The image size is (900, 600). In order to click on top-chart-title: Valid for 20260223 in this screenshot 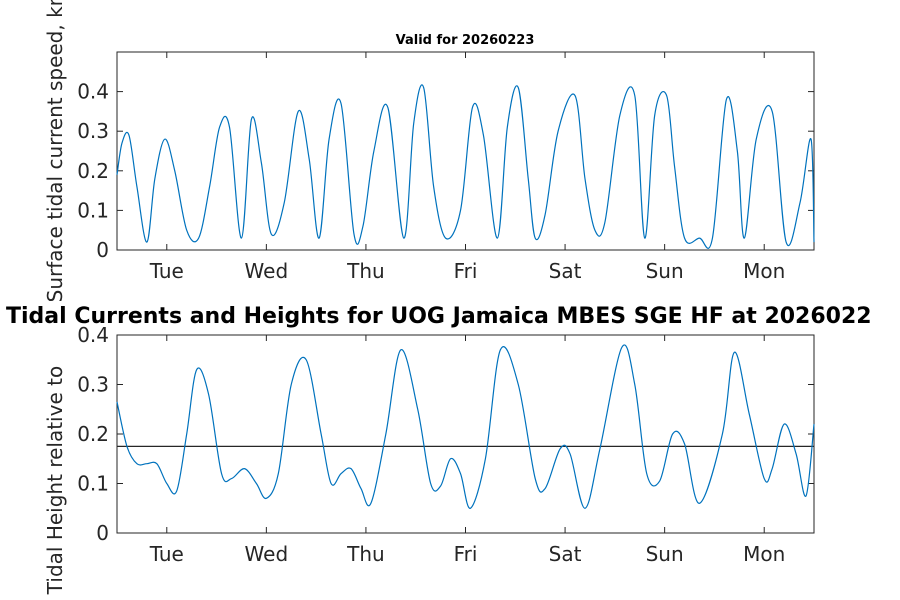, I will do `click(465, 40)`.